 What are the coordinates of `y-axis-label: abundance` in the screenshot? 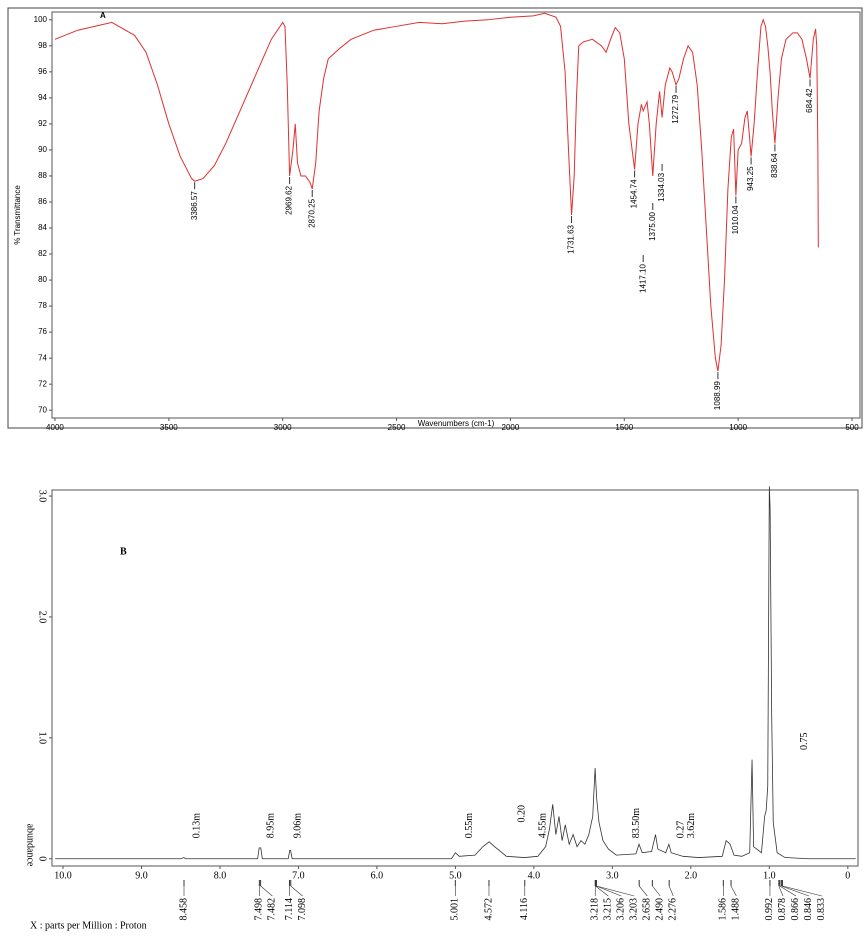 It's located at (30, 845).